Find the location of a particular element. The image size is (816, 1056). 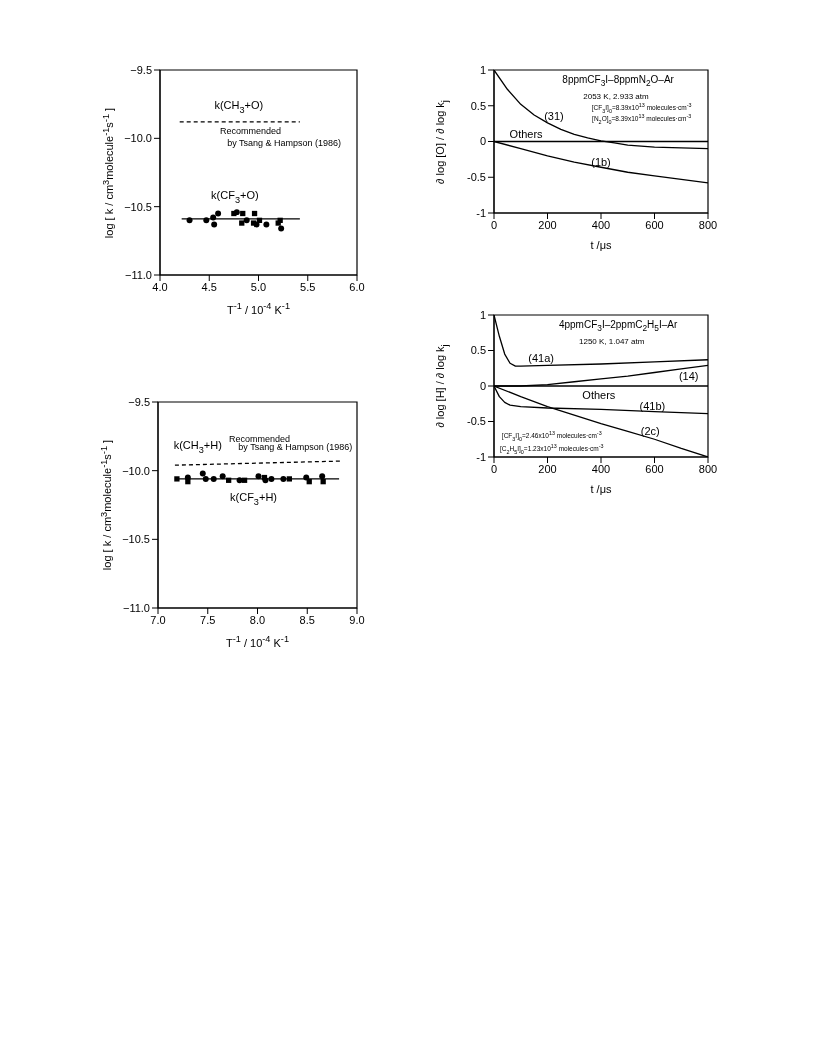

x-tick-label: 6.0 is located at coordinates (357, 286).